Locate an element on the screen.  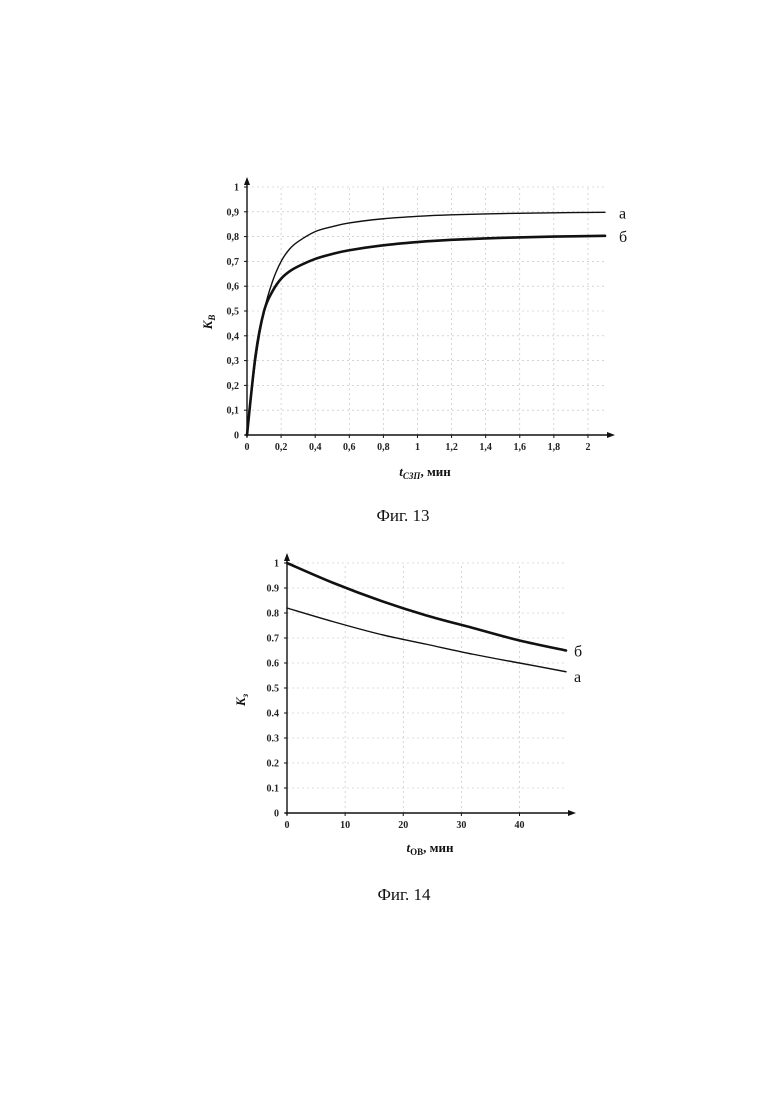
fig13-y-tick-labels: 0 0,1 0,2 0,3 0,4 0,5 0,6 0,7 0,8 0,9 1 is located at coordinates (237, 312).